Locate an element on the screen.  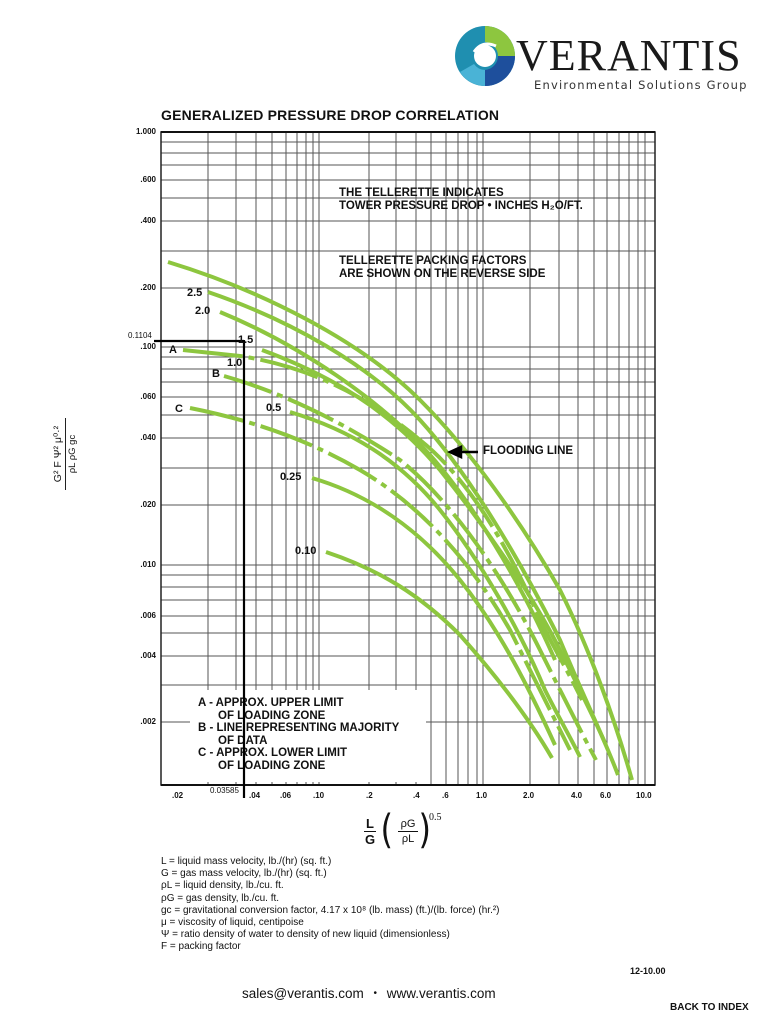
y-tick: .002 is located at coordinates (148, 721).